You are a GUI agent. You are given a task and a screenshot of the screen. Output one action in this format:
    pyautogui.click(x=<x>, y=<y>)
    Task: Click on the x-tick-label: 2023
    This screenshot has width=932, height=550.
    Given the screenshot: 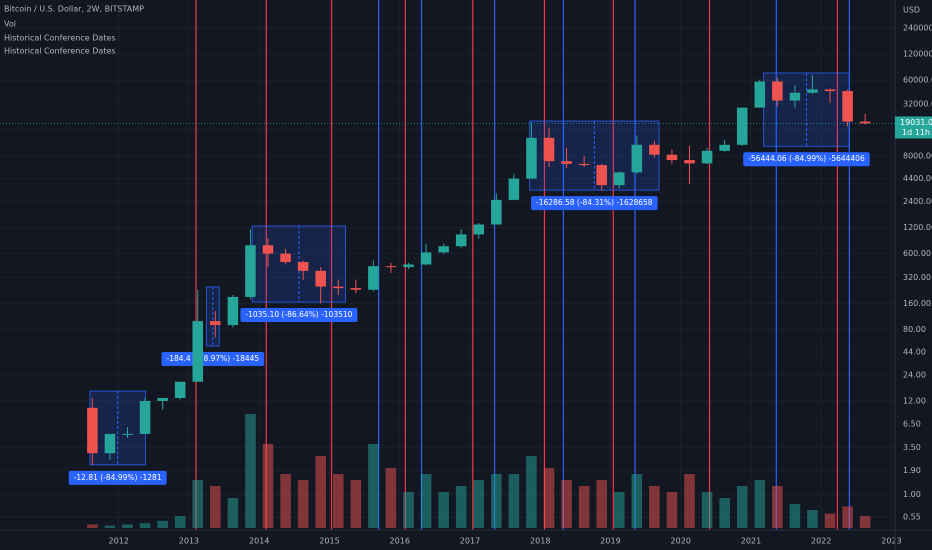 What is the action you would take?
    pyautogui.click(x=891, y=541)
    